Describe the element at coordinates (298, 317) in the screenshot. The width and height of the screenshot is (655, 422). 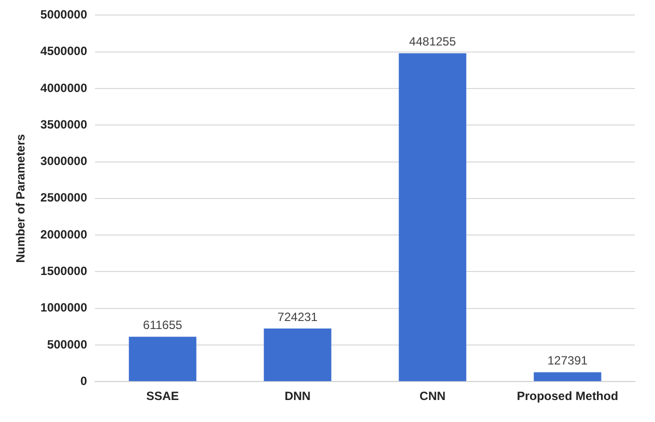
I see `data-label: 724231` at that location.